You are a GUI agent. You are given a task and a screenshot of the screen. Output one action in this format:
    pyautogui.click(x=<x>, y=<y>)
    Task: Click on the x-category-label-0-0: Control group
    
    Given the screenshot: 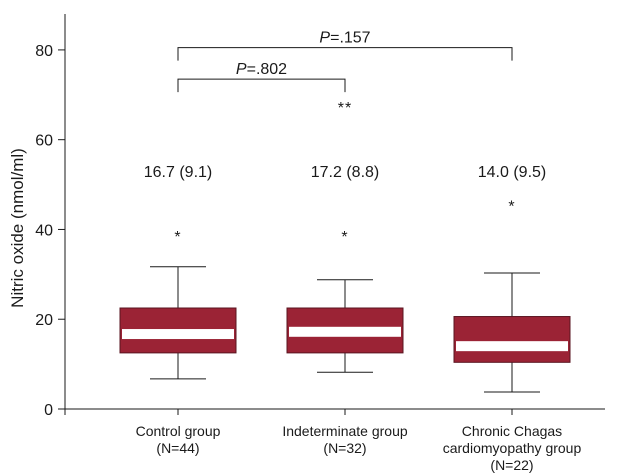 What is the action you would take?
    pyautogui.click(x=178, y=431)
    